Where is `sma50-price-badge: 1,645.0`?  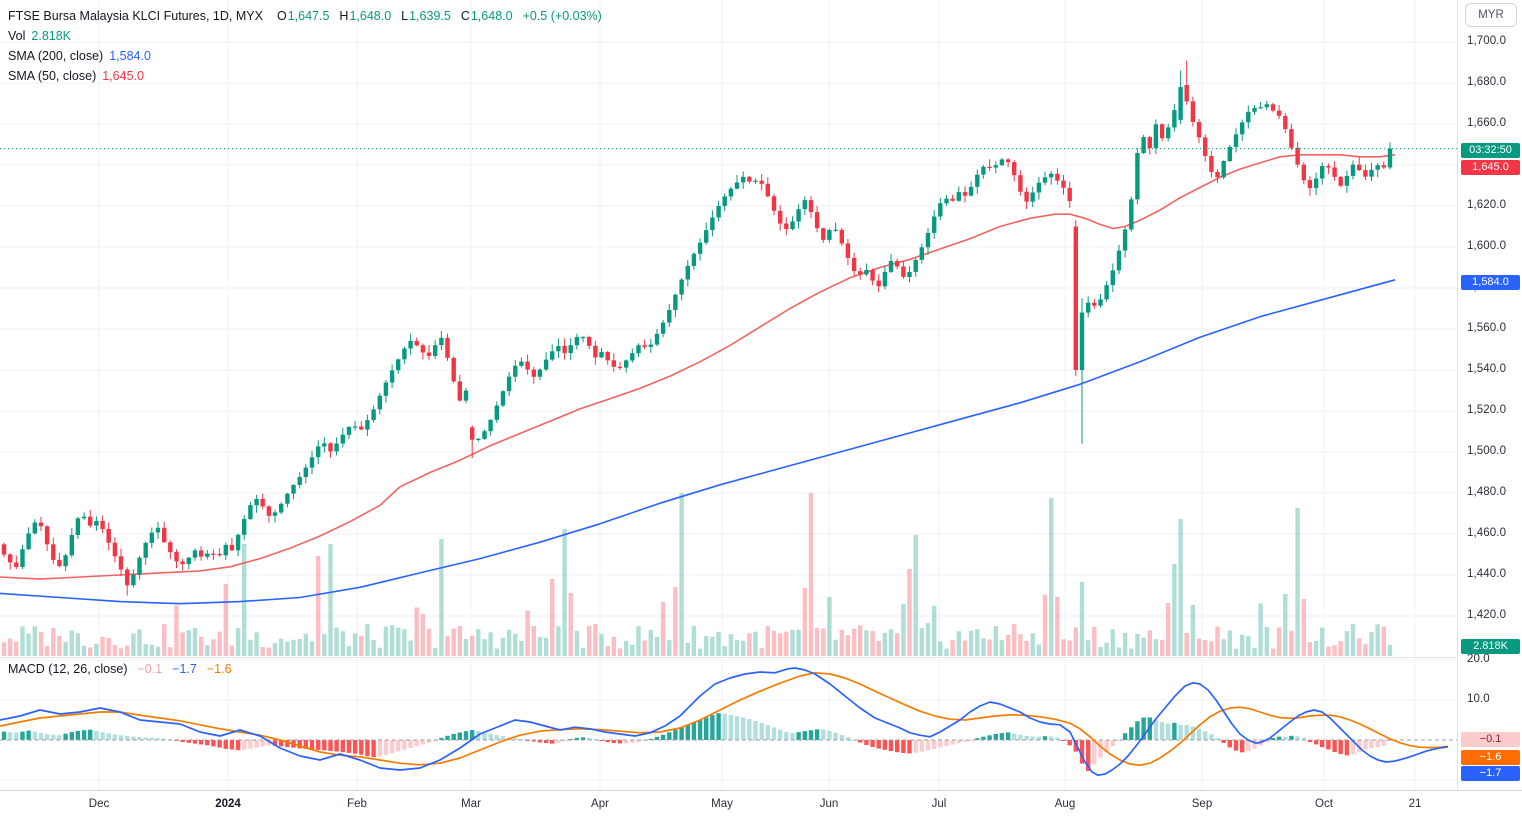
sma50-price-badge: 1,645.0 is located at coordinates (1490, 167).